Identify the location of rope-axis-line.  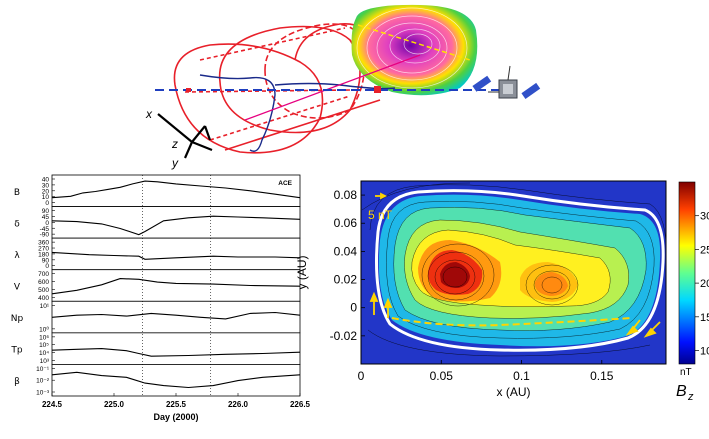
(332, 87).